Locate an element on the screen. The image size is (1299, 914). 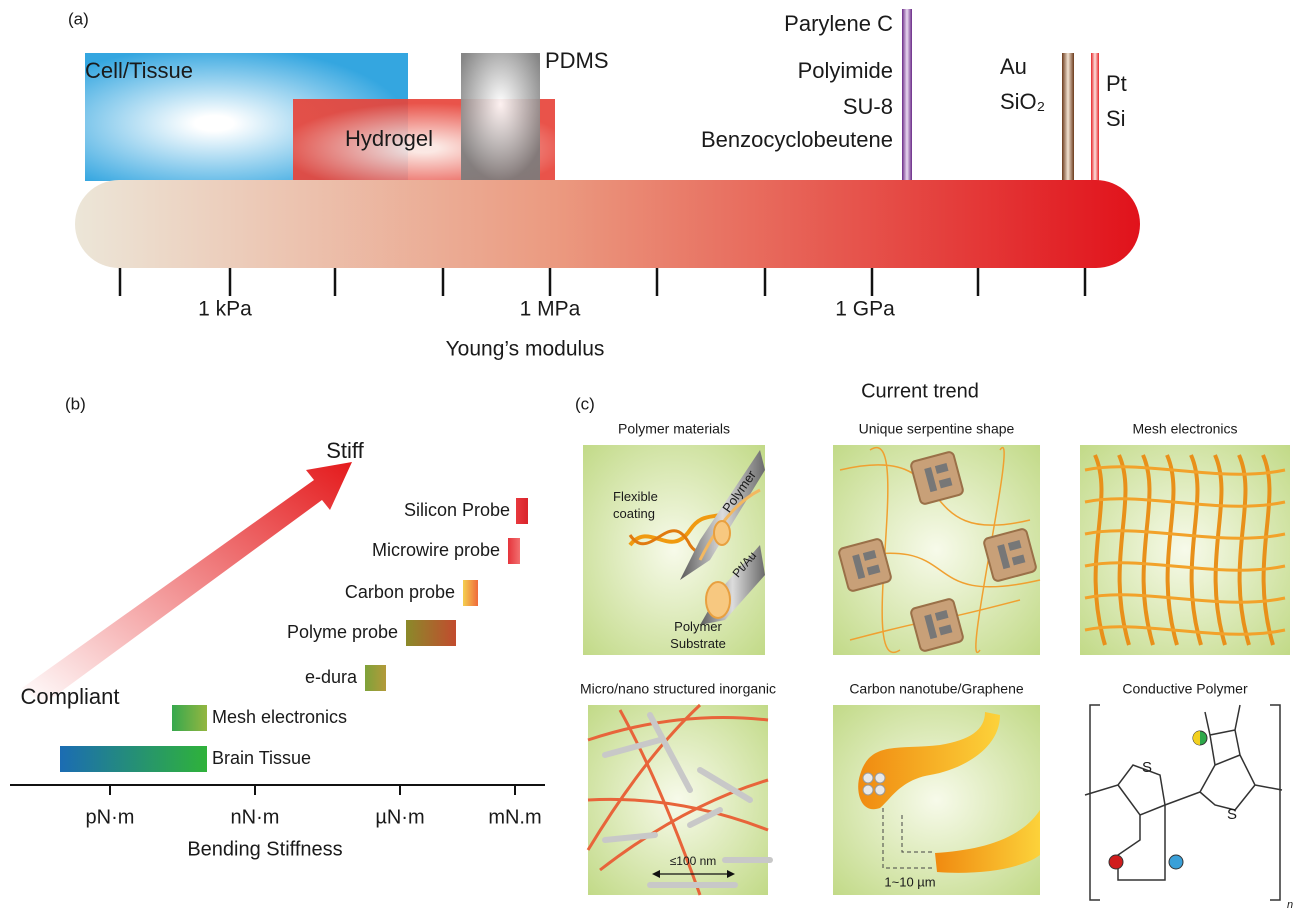
au-sio2-range is located at coordinates (1068, 117).